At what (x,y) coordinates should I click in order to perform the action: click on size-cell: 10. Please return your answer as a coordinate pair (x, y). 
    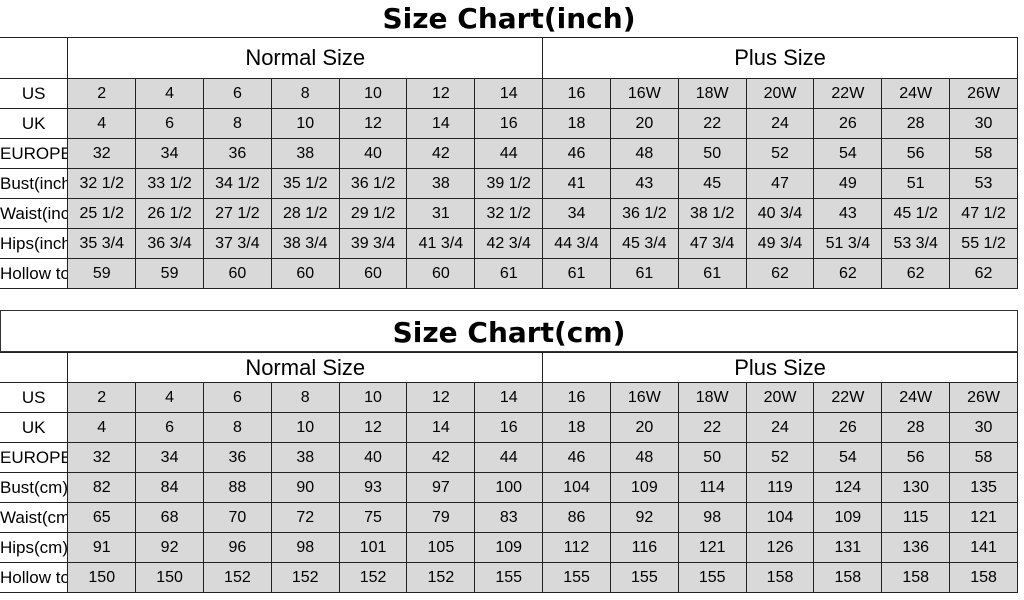
    Looking at the image, I should click on (373, 397).